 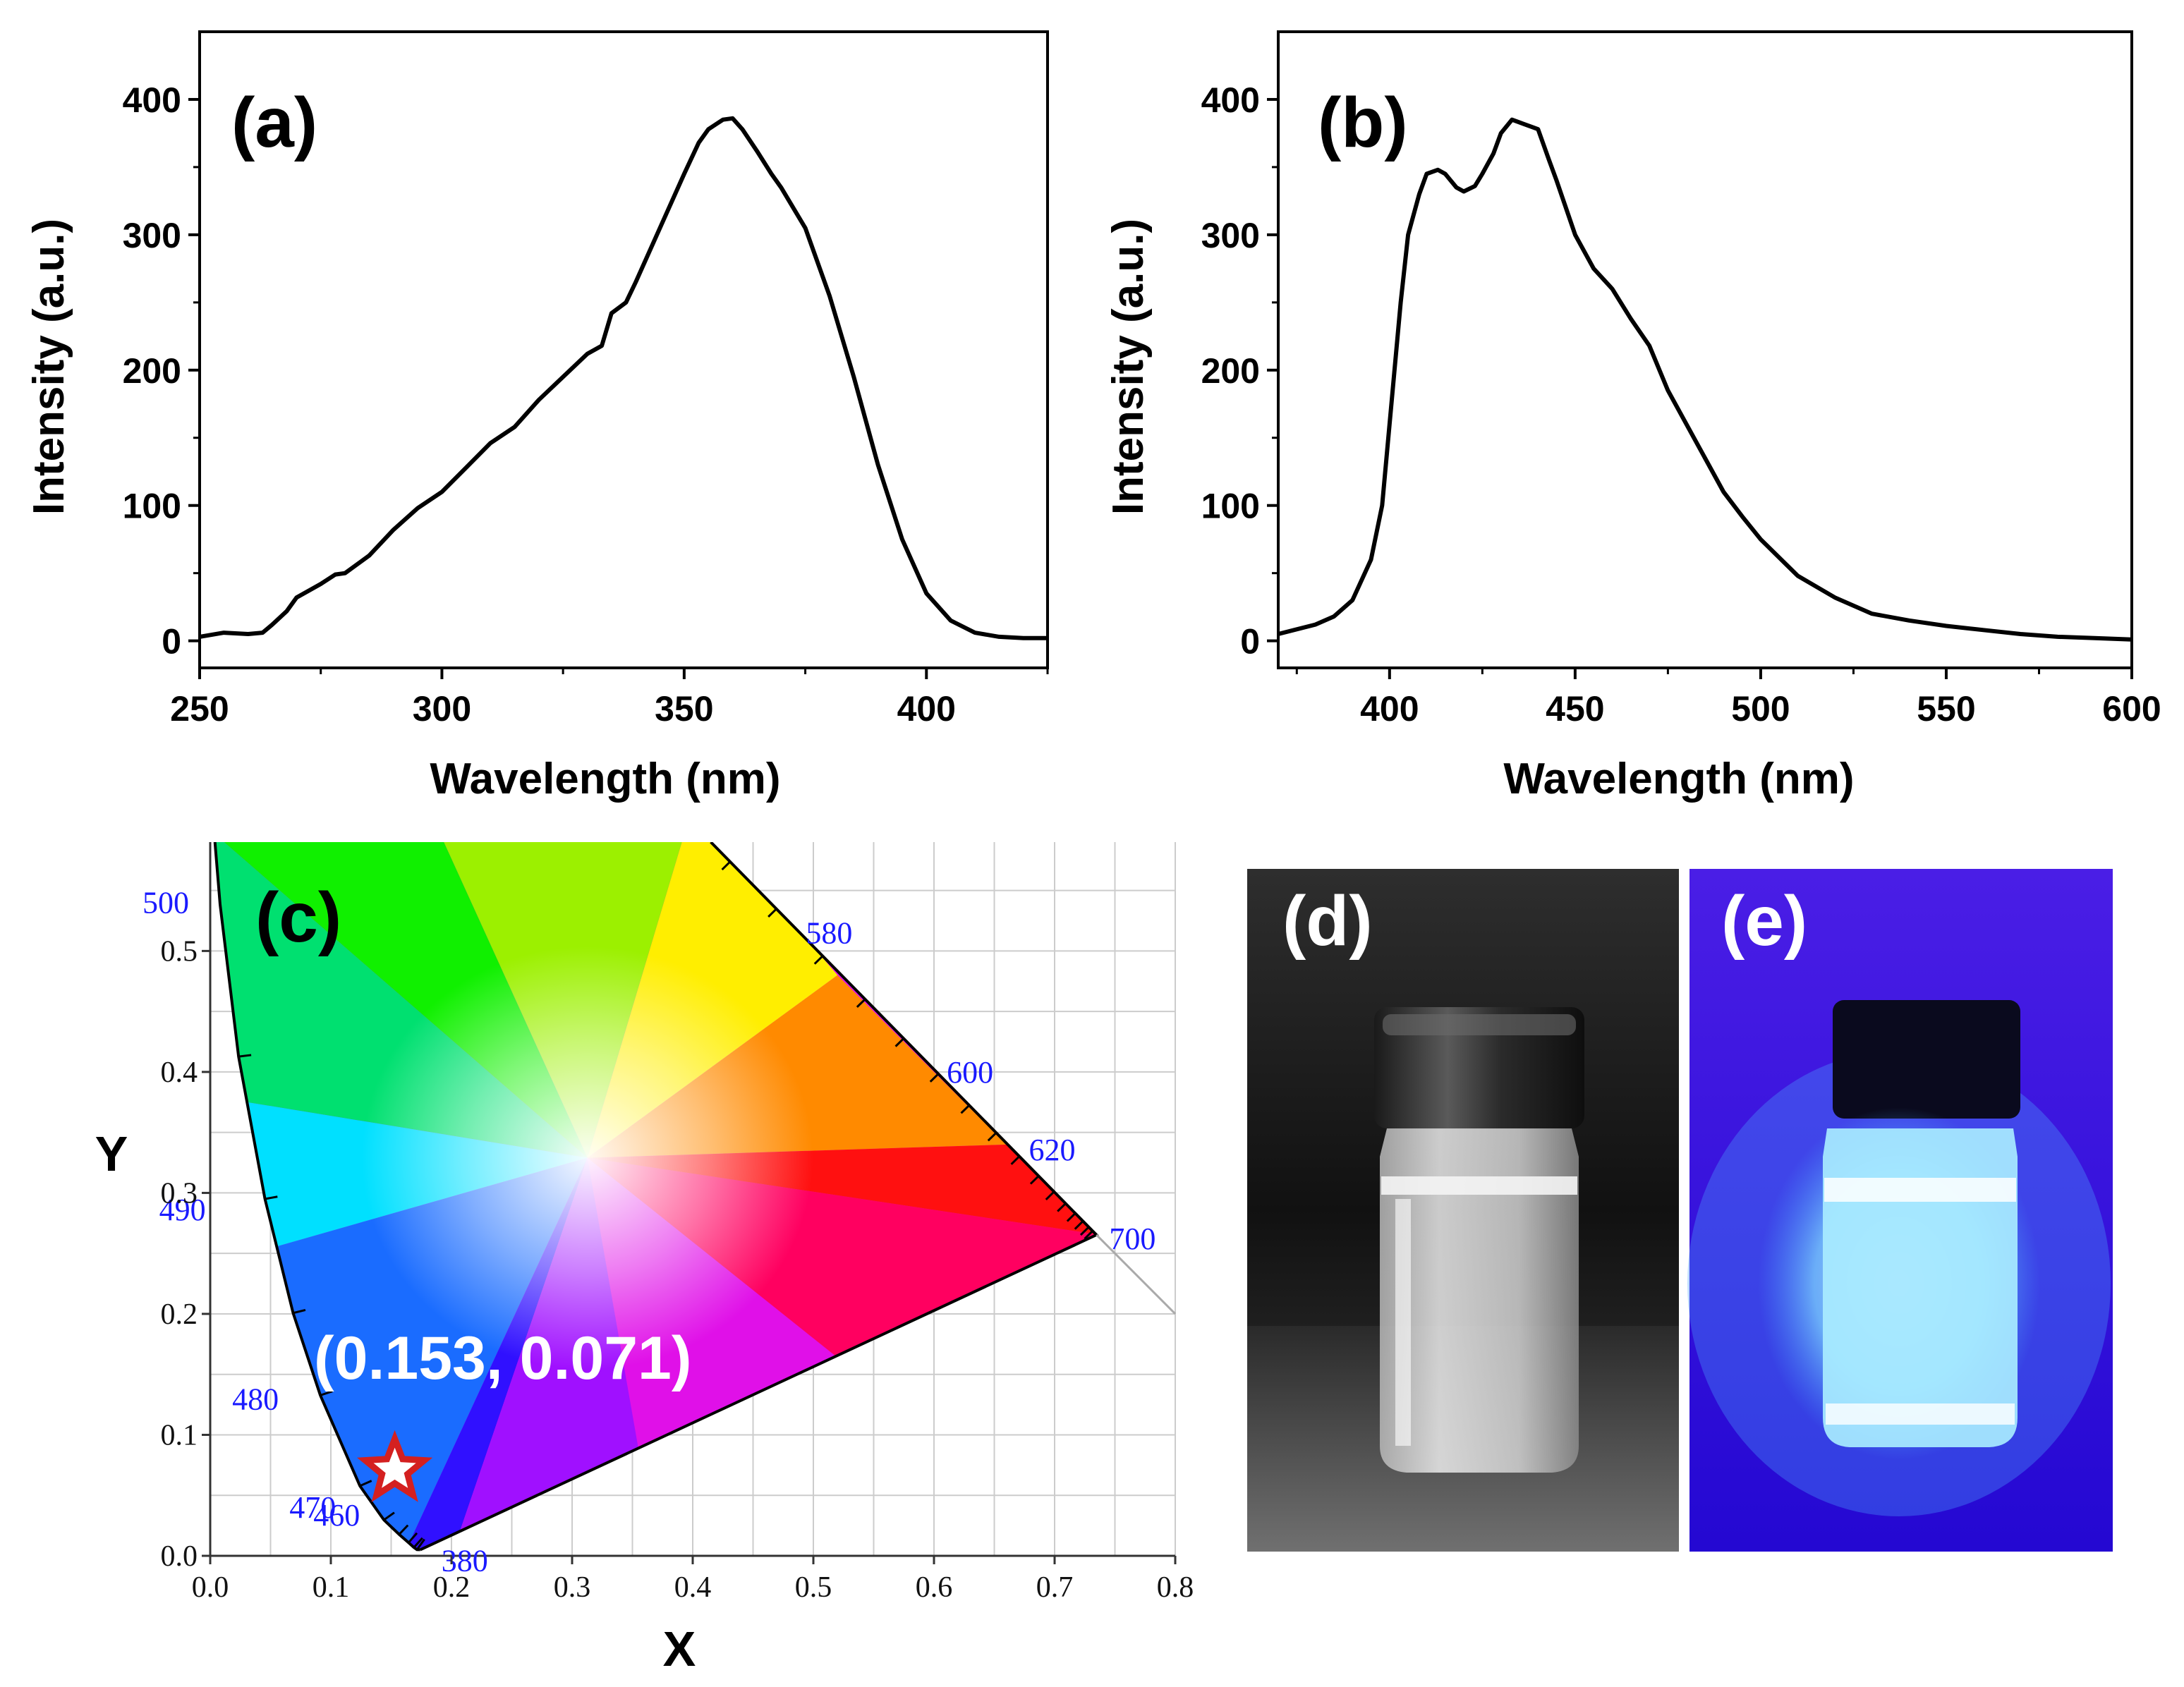 What do you see at coordinates (172, 642) in the screenshot?
I see `panel-a-y-tick-label: 0` at bounding box center [172, 642].